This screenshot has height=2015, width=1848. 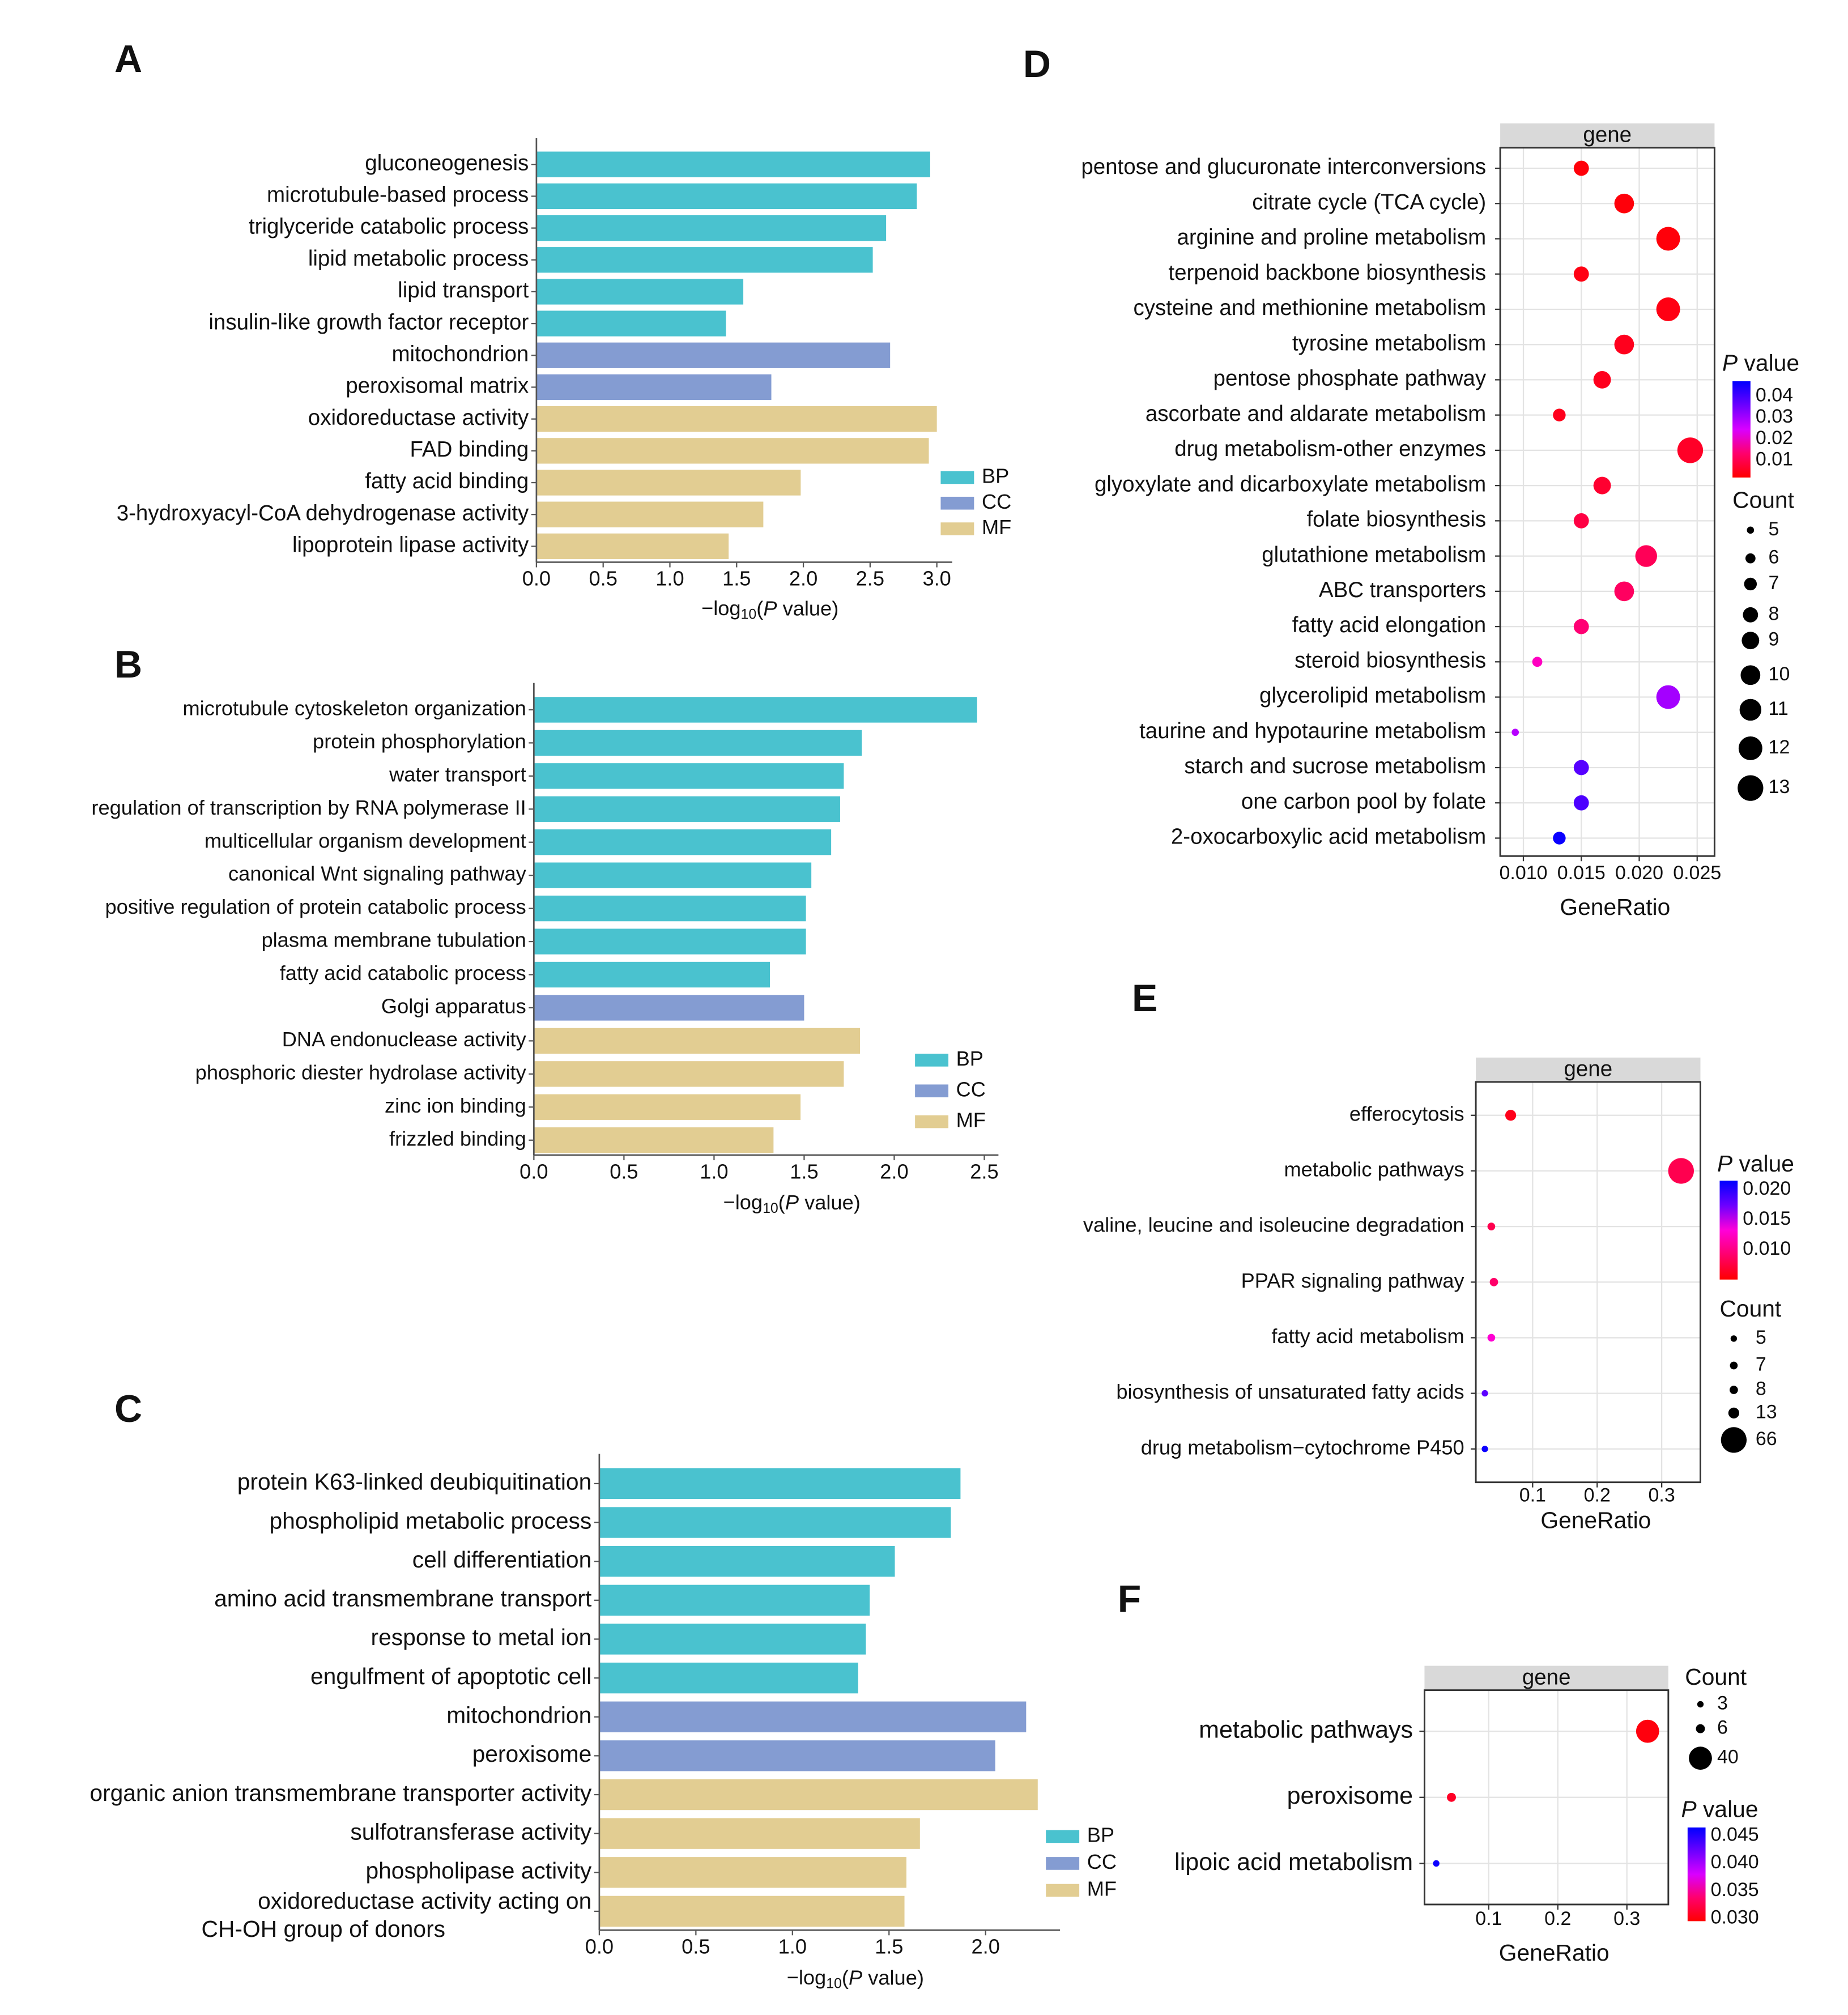 I want to click on count-legend-label: 3, so click(x=1723, y=1703).